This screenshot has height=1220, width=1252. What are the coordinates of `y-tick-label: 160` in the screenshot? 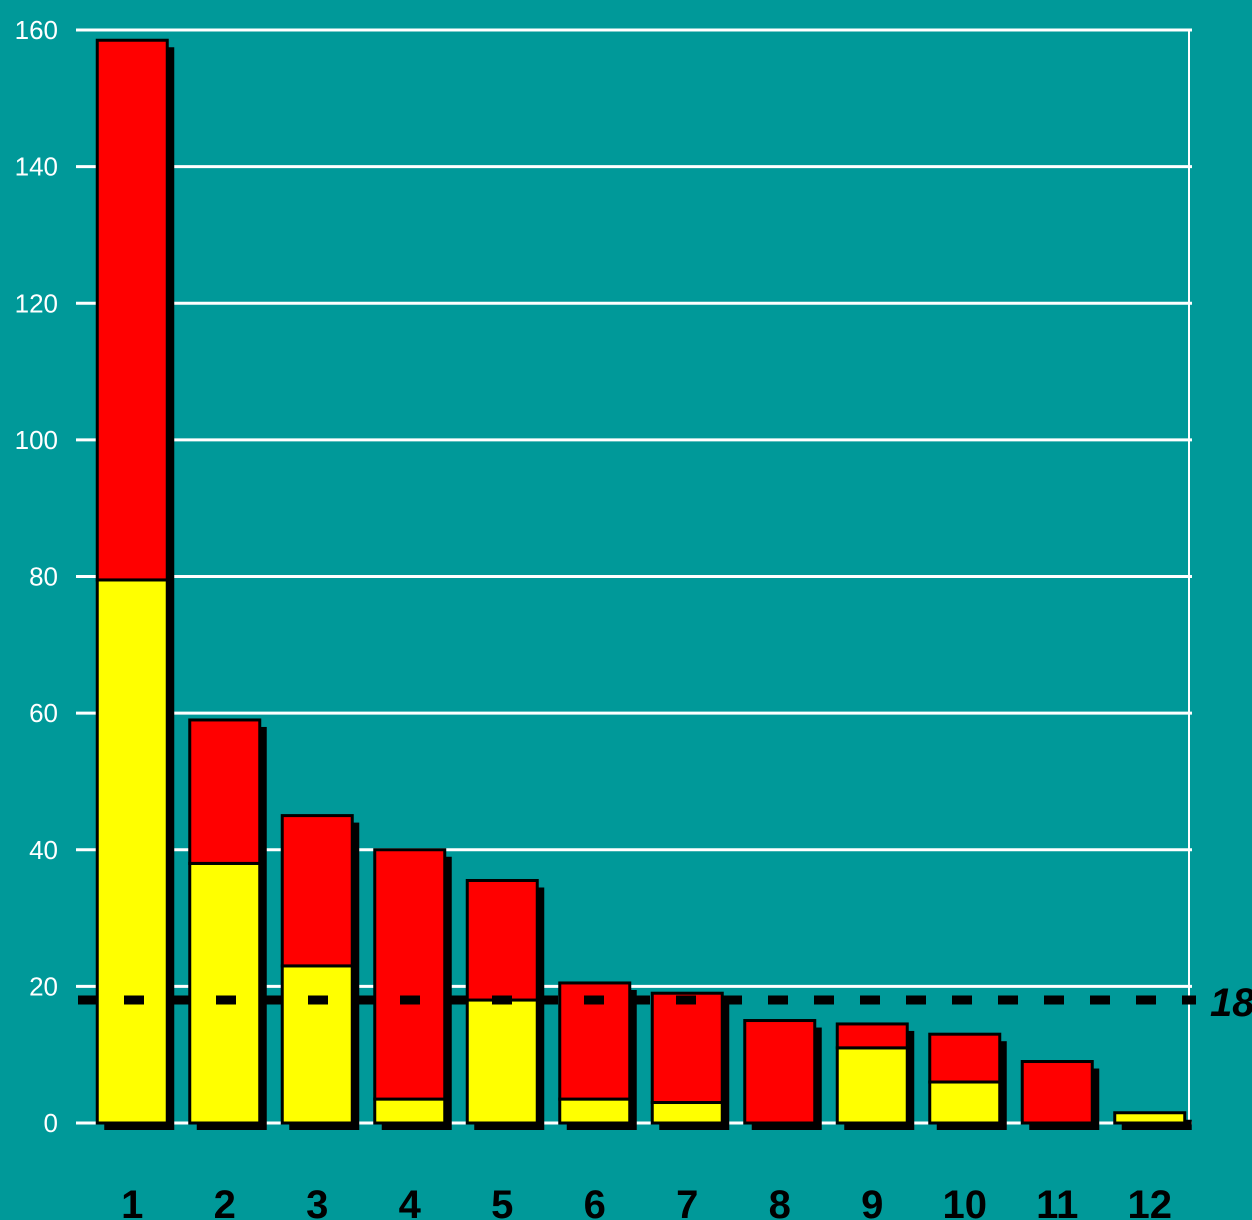 It's located at (36, 30).